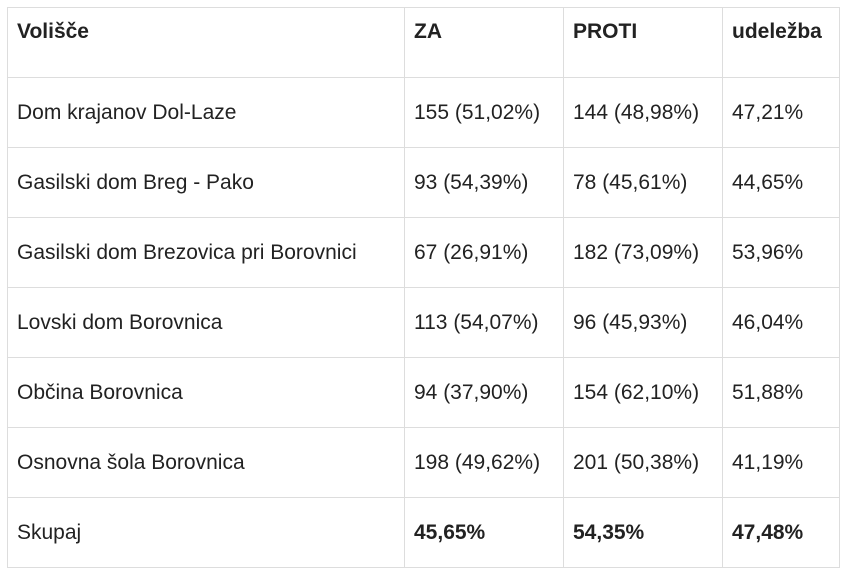 The image size is (853, 586). What do you see at coordinates (206, 112) in the screenshot?
I see `polling-station-cell: Dom krajanov Dol-Laze` at bounding box center [206, 112].